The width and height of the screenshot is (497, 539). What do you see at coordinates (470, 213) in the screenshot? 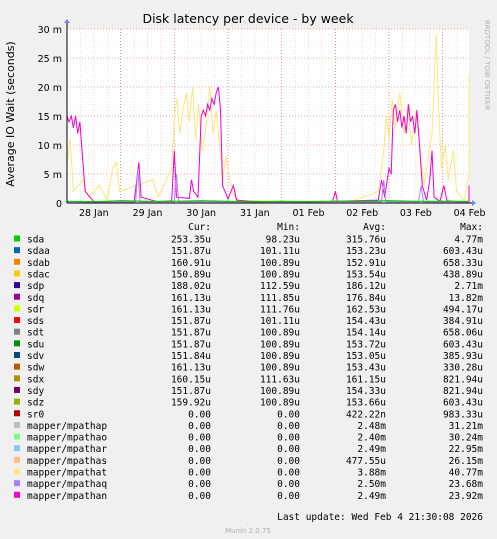
I see `x-tick-label: 04 Feb` at bounding box center [470, 213].